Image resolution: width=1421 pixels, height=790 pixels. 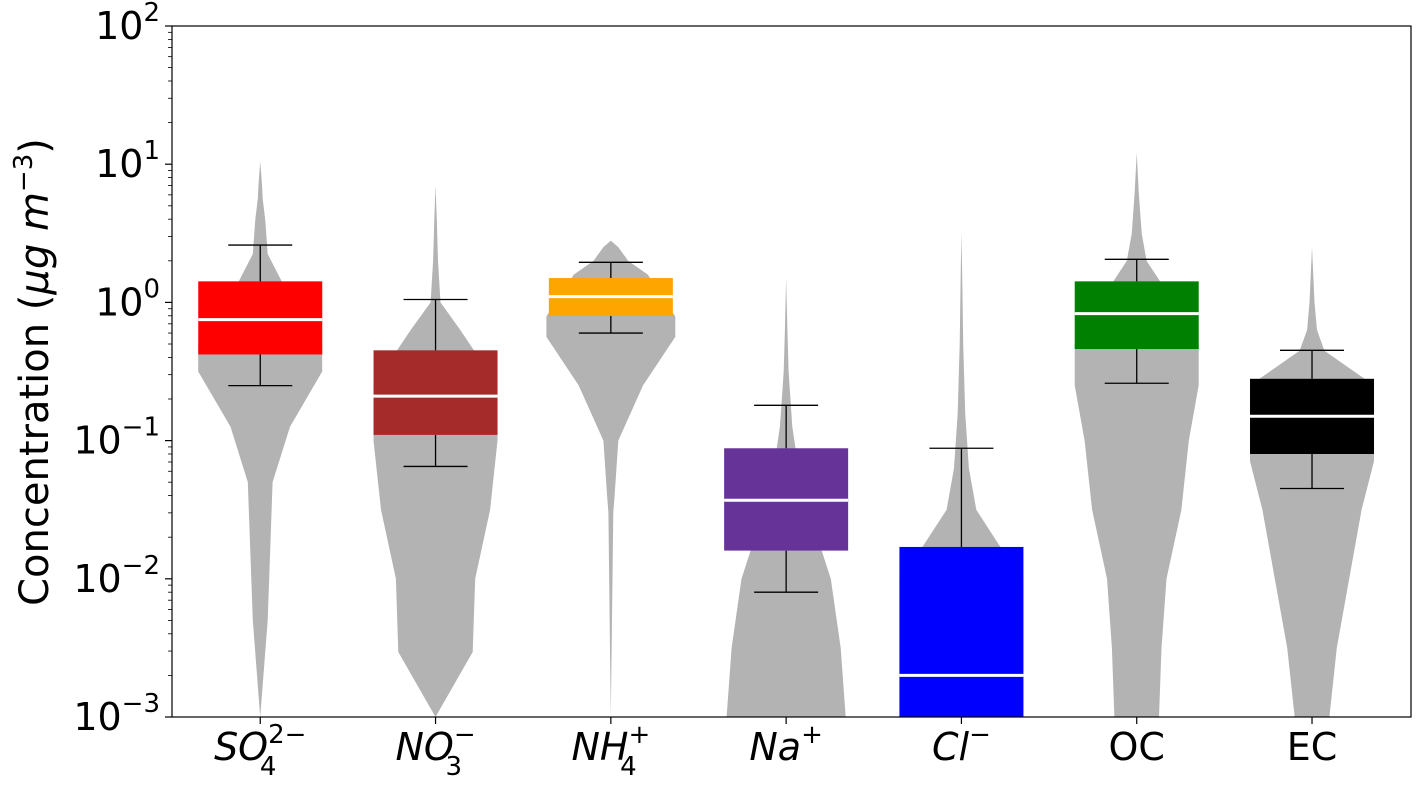 What do you see at coordinates (119, 164) in the screenshot?
I see `y-tick-label-base-4: 10` at bounding box center [119, 164].